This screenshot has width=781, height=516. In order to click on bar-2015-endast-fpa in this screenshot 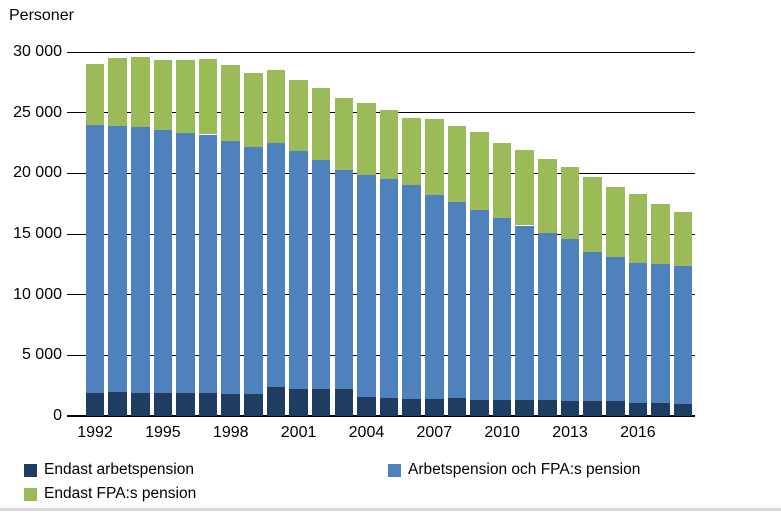, I will do `click(615, 222)`.